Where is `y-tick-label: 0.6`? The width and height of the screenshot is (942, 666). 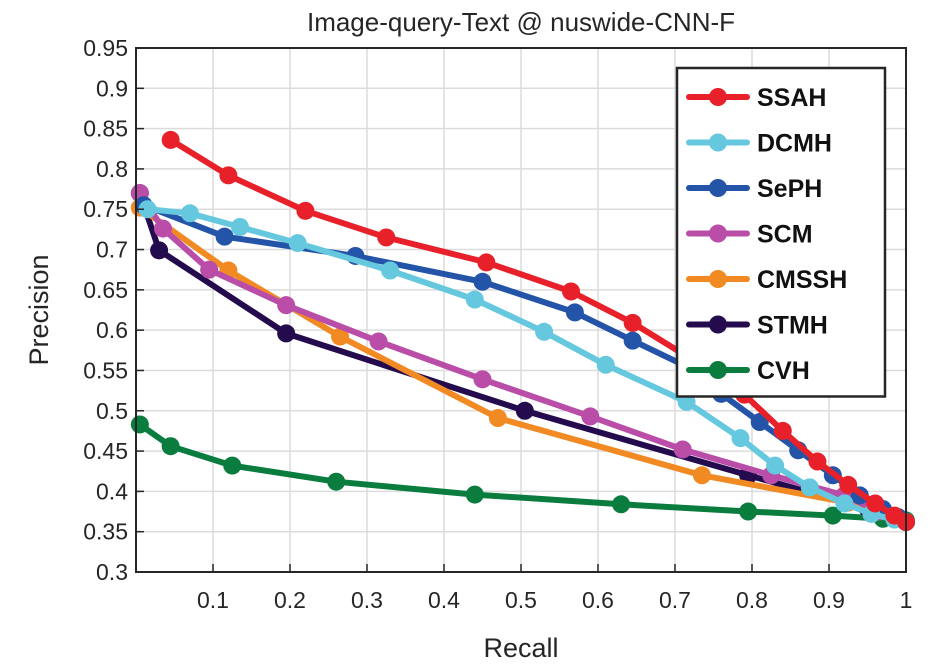 y-tick-label: 0.6 is located at coordinates (112, 330).